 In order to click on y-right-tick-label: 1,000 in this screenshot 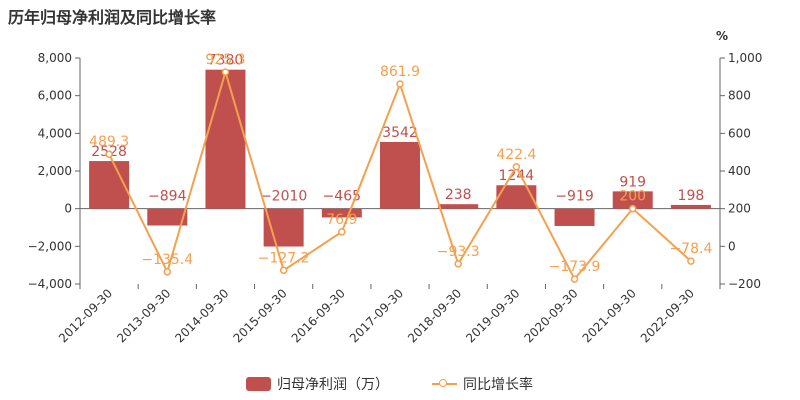, I will do `click(745, 58)`.